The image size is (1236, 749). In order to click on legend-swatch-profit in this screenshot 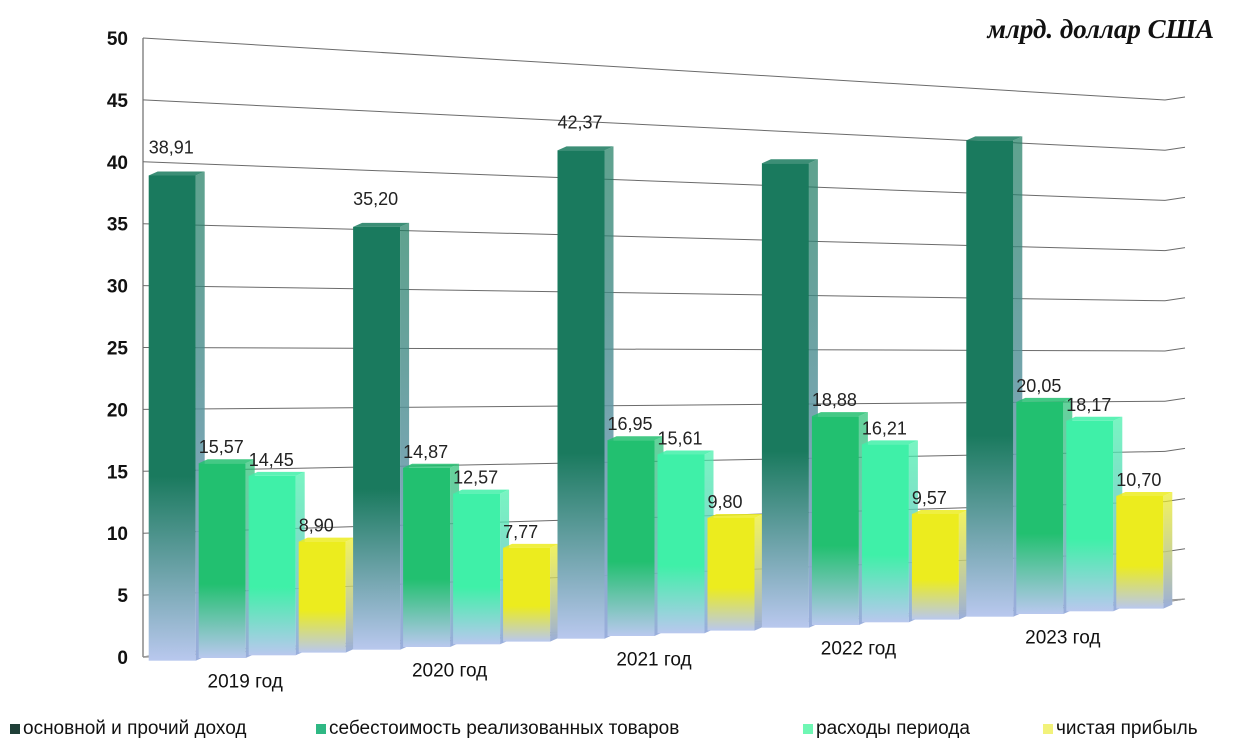, I will do `click(1048, 729)`.